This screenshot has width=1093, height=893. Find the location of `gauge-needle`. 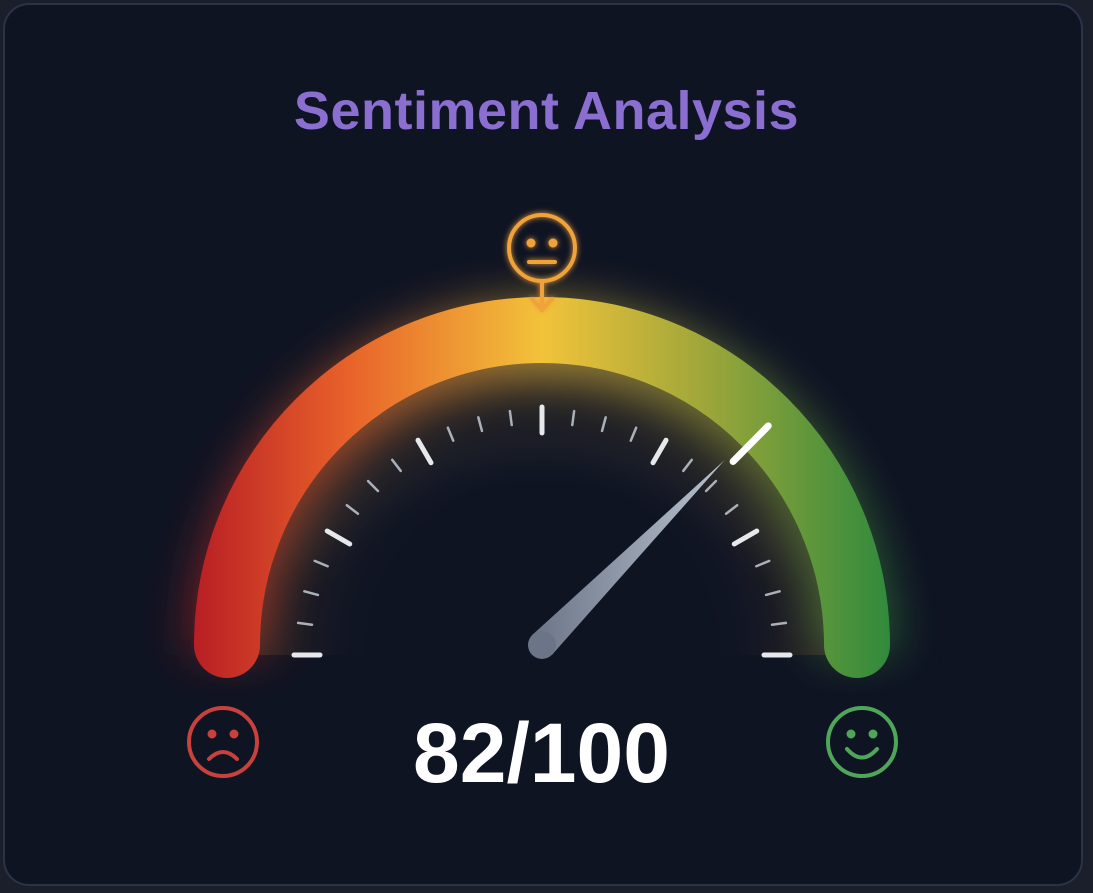

gauge-needle is located at coordinates (628, 557).